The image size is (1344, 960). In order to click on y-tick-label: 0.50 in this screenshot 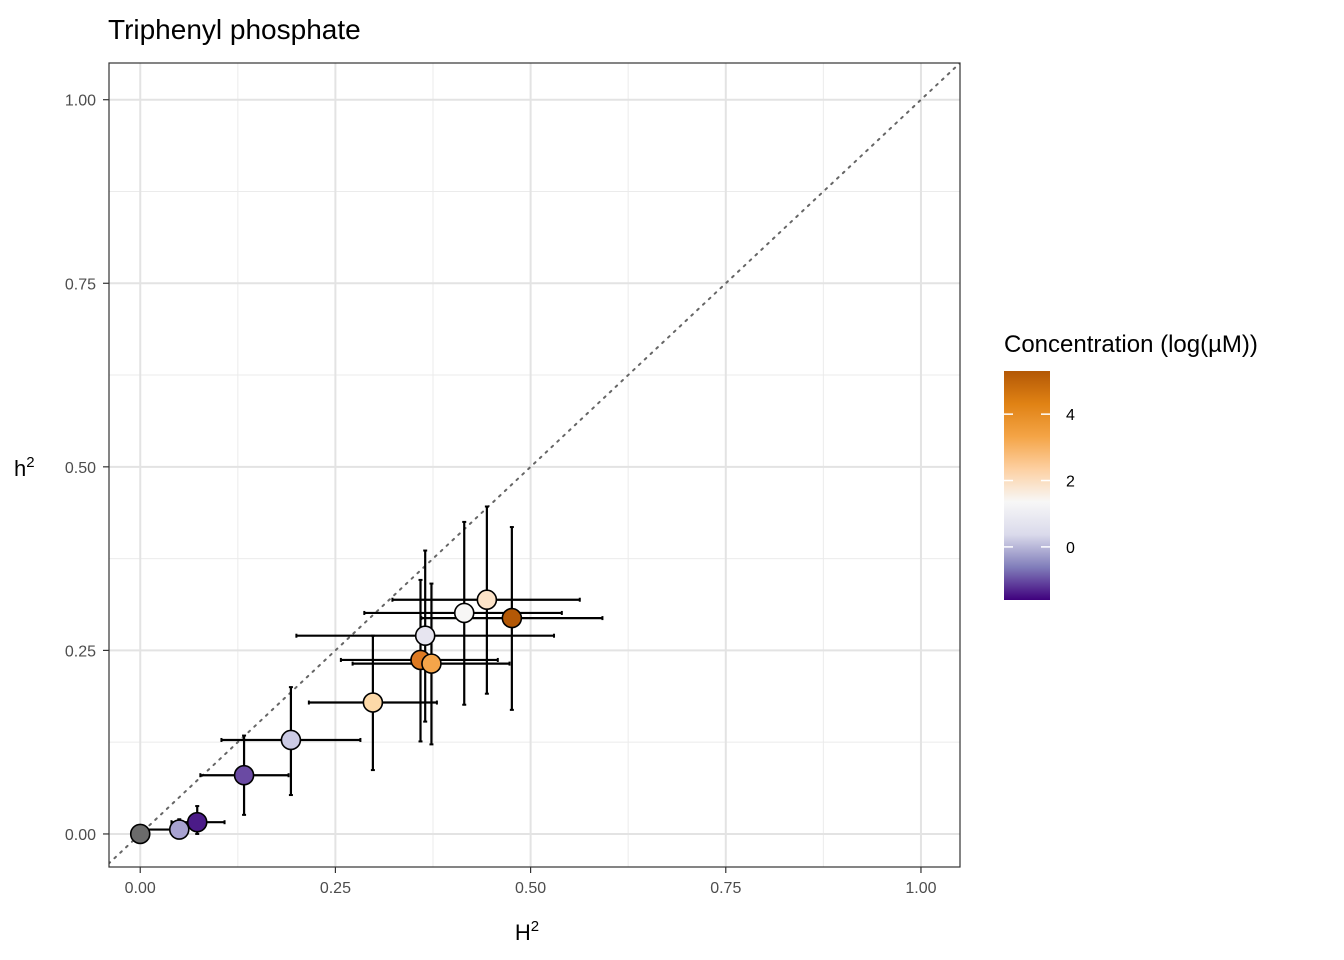, I will do `click(80, 468)`.